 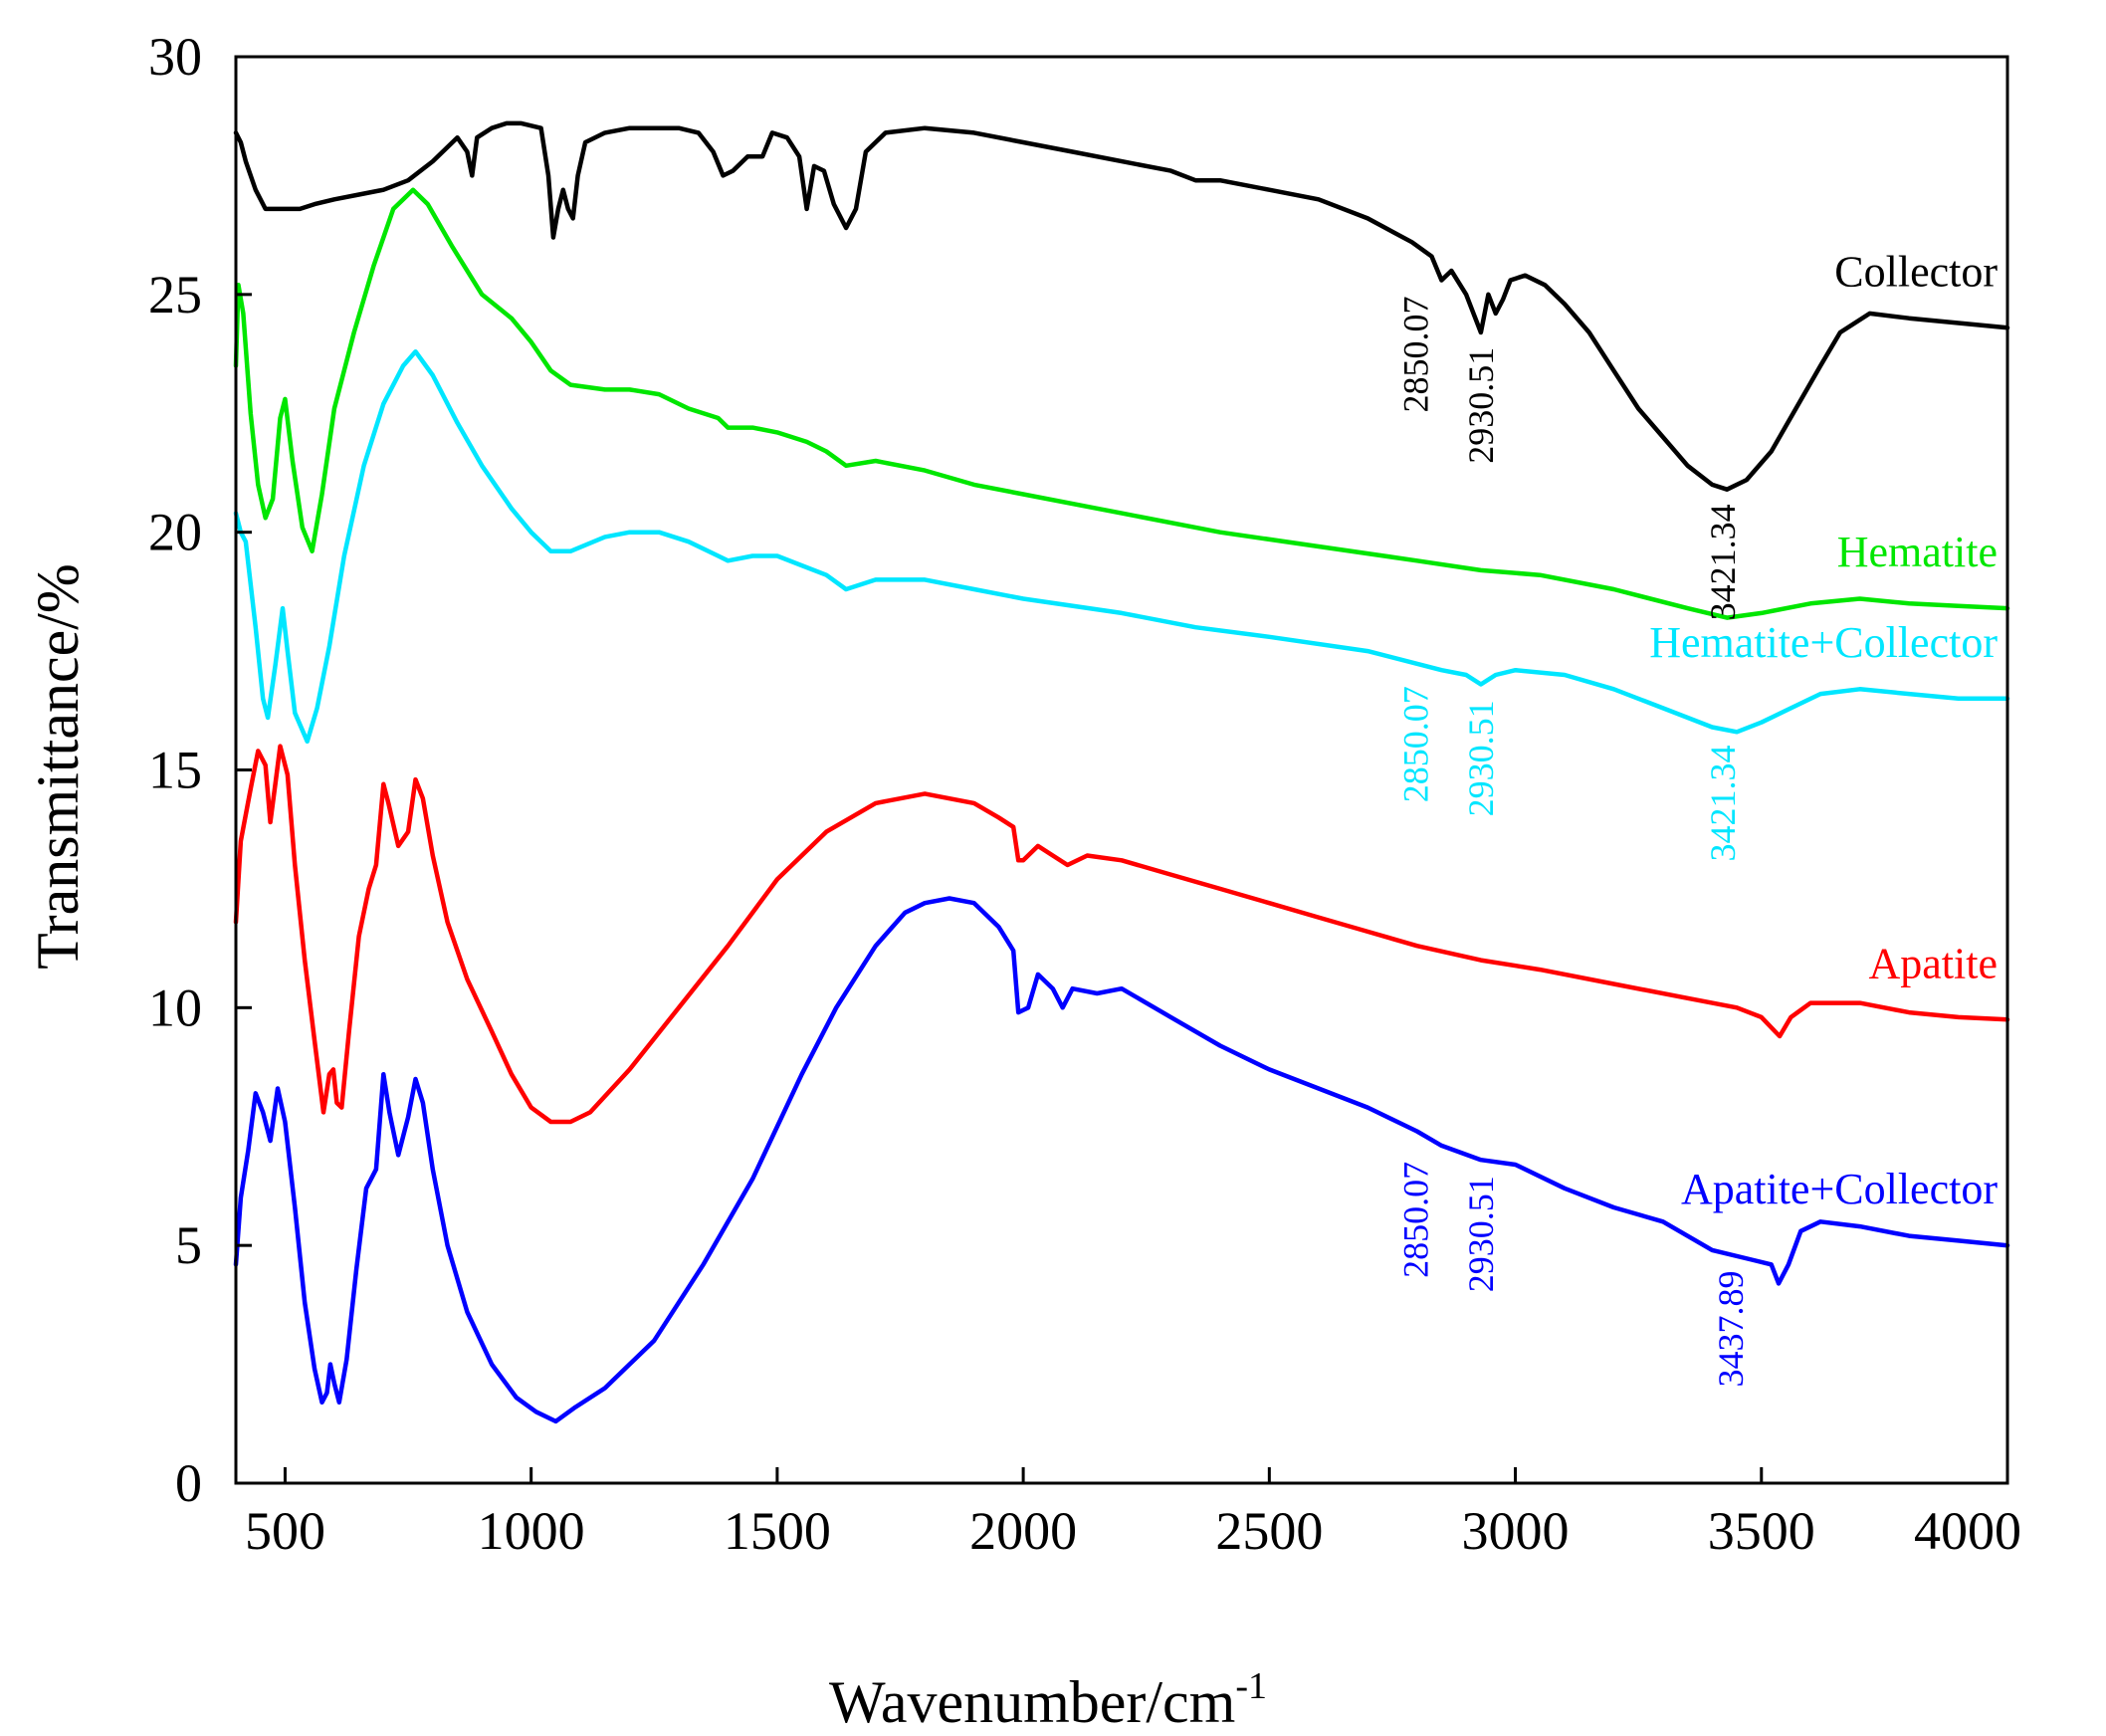 What do you see at coordinates (1251, 1686) in the screenshot?
I see `x-axis-title-superscript: -1` at bounding box center [1251, 1686].